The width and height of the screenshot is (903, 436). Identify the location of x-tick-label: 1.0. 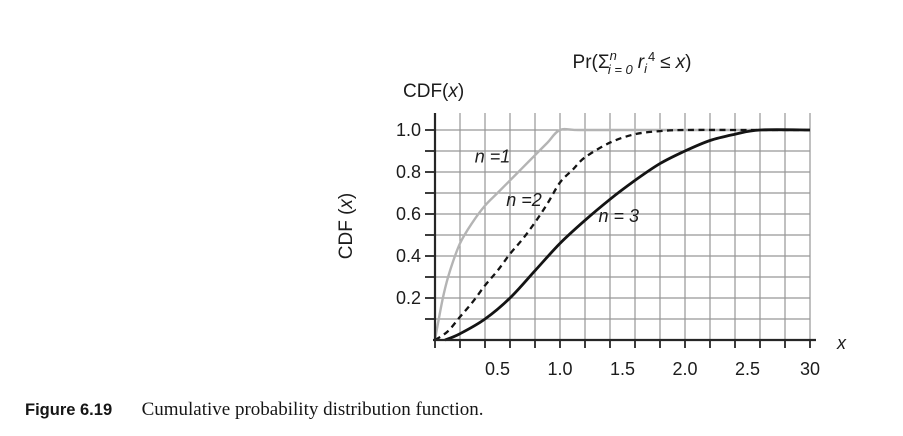
(559, 369).